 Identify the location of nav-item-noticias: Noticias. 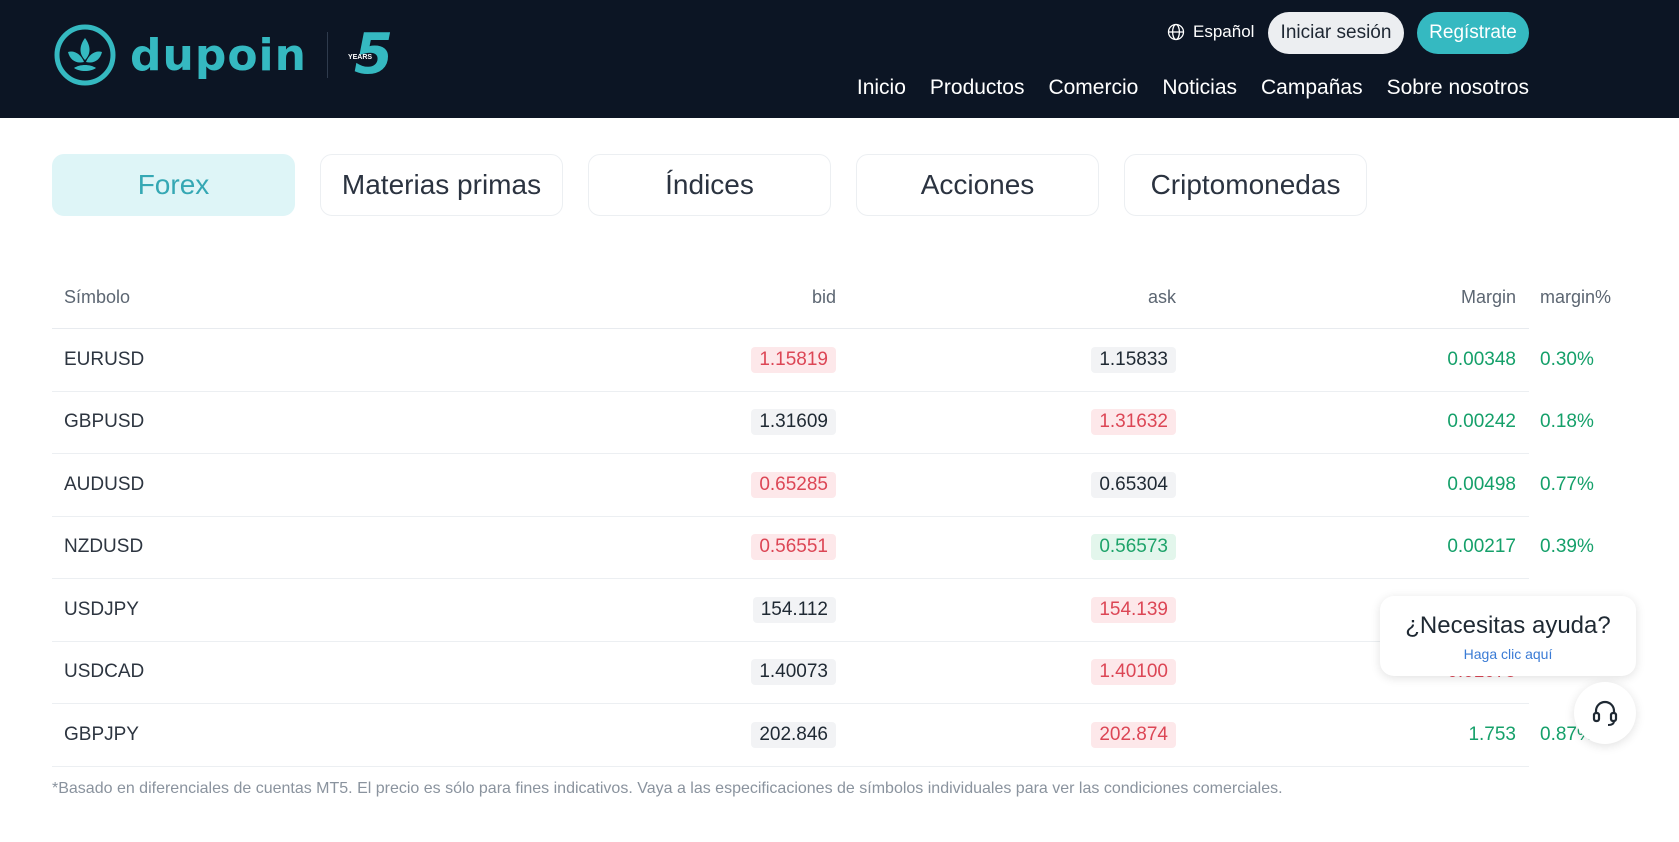
(1200, 87).